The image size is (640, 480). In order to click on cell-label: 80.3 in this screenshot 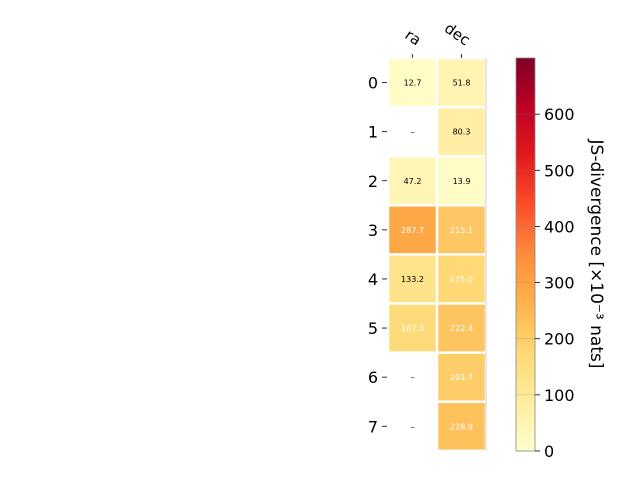, I will do `click(462, 132)`.